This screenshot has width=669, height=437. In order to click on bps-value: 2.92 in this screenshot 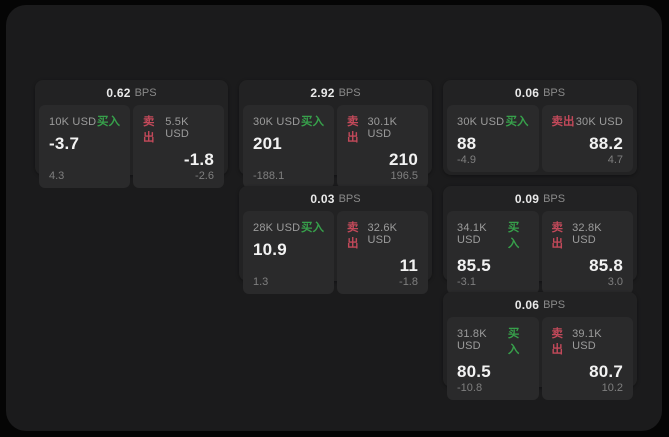, I will do `click(322, 92)`.